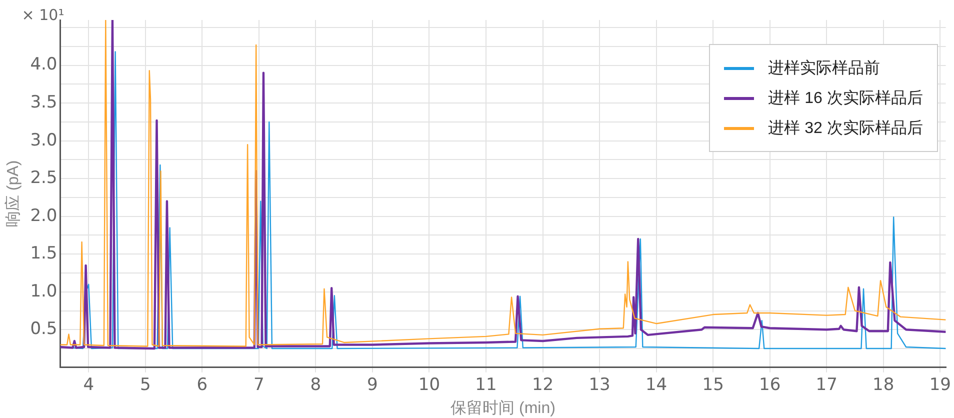  Describe the element at coordinates (503, 407) in the screenshot. I see `x-axis-title: 保留时间 (min)` at that location.